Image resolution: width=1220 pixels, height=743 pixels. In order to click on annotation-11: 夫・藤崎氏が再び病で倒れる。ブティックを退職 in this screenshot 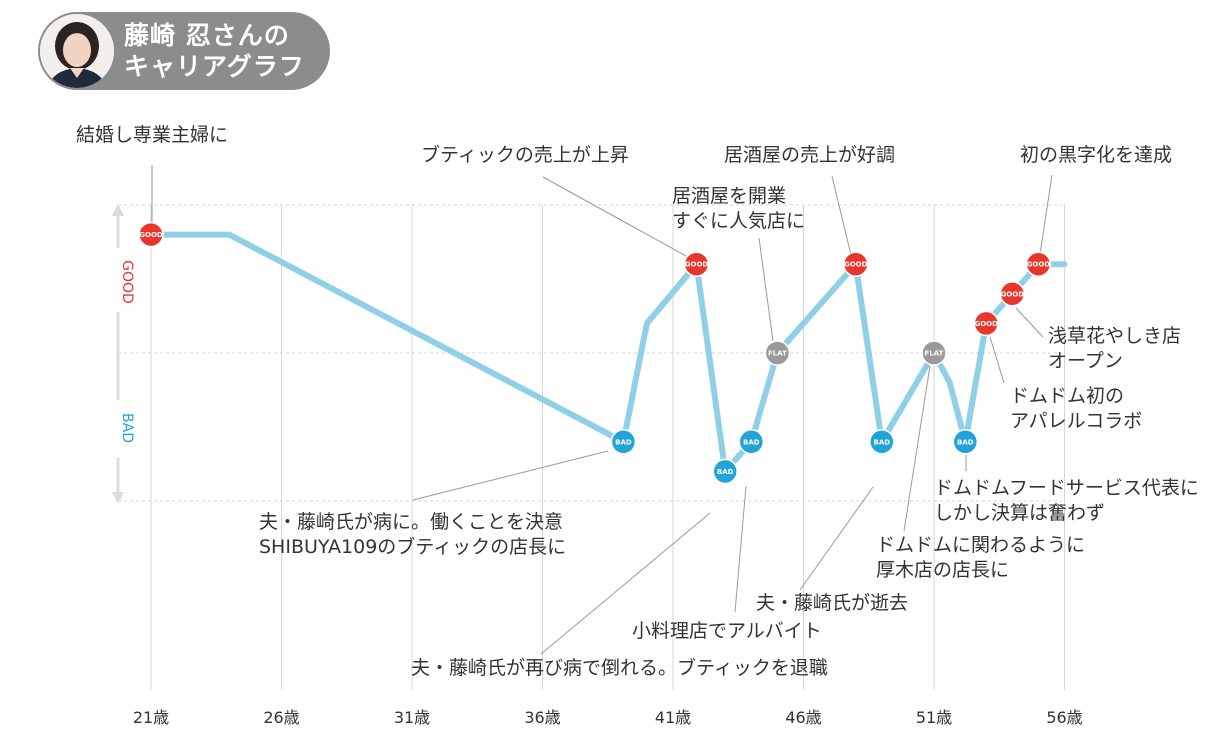, I will do `click(619, 667)`.